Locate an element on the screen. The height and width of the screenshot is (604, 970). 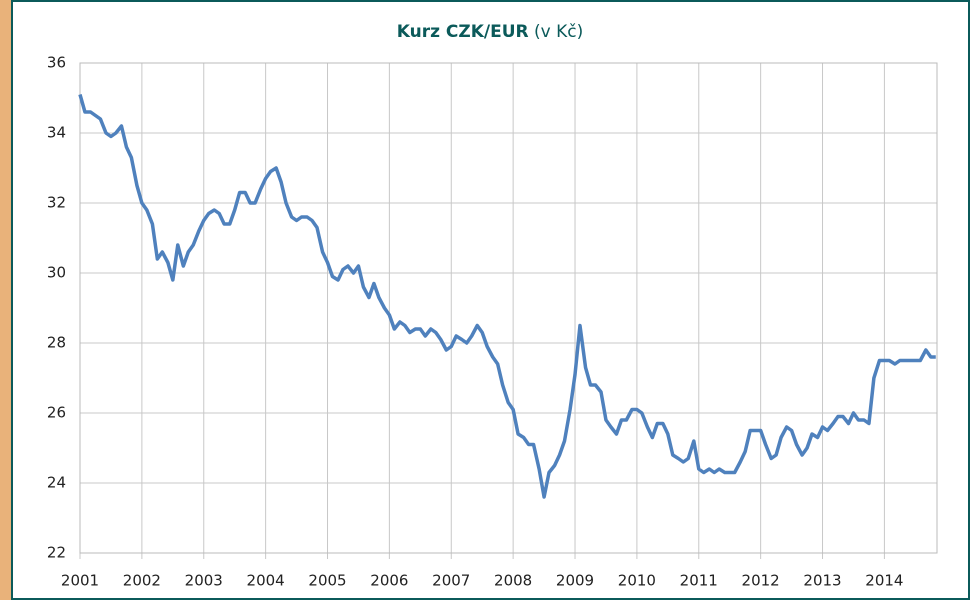
x-tick-label: 2005 is located at coordinates (327, 581).